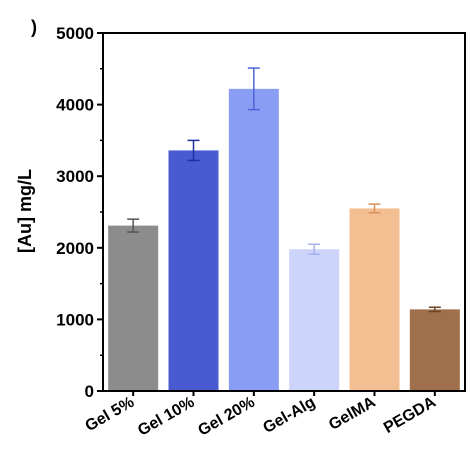 This screenshot has height=457, width=468. I want to click on x-tick-label-2: Gel 10%, so click(166, 417).